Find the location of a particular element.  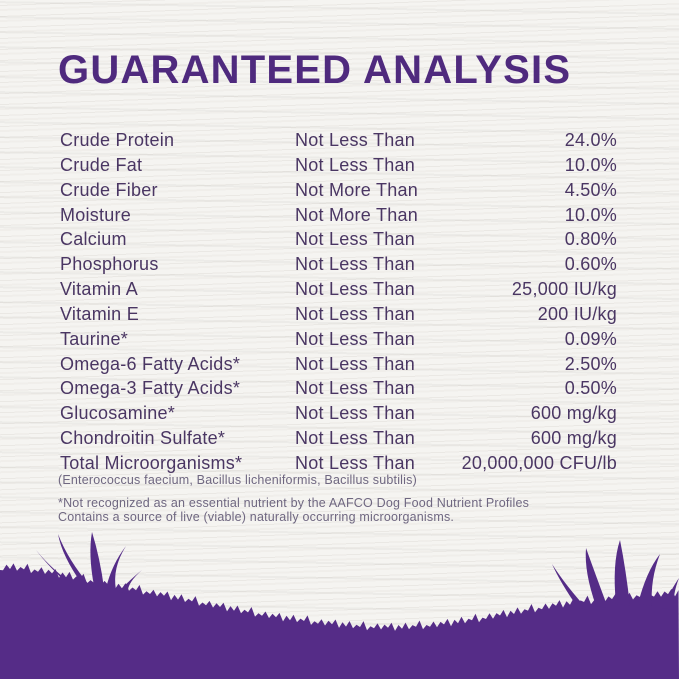

nutrient-name: Vitamin E is located at coordinates (99, 313).